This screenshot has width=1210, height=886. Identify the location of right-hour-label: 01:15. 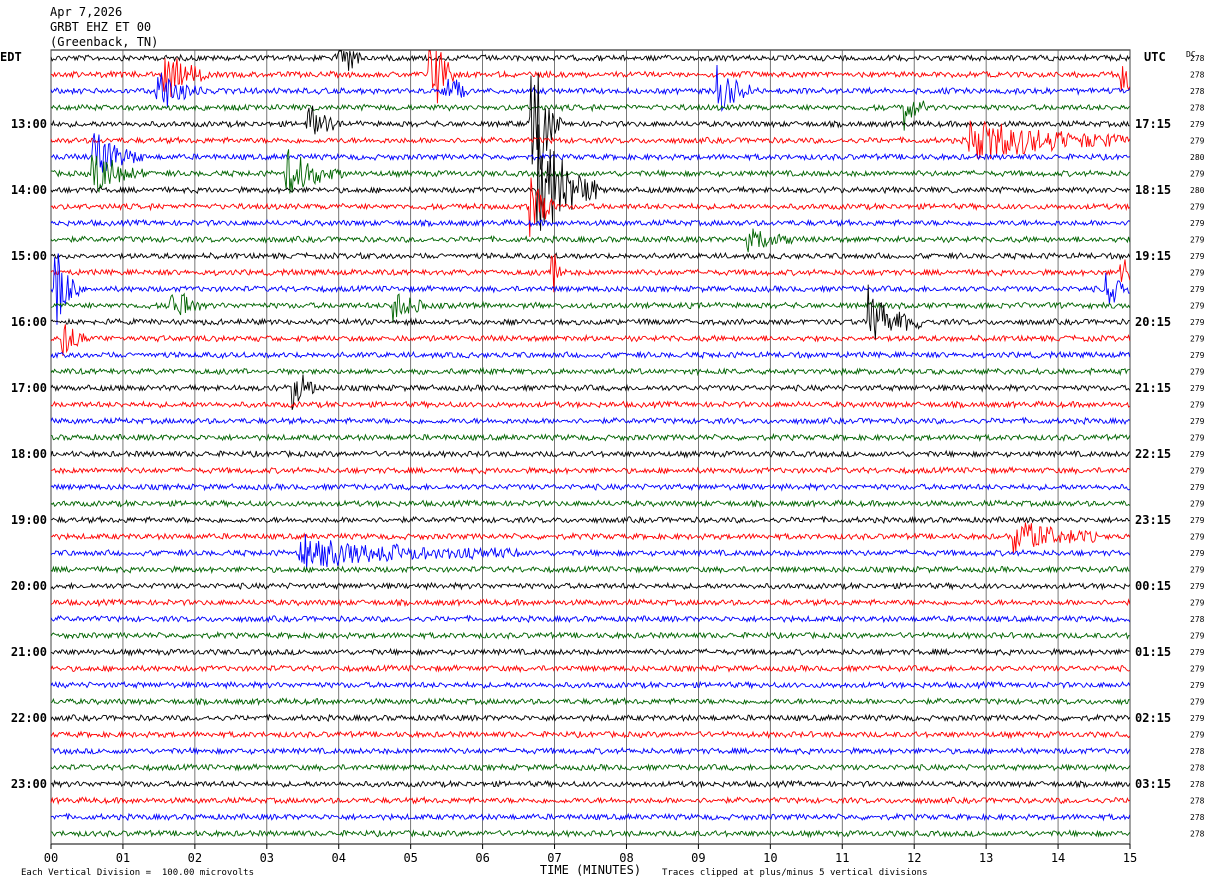
(1153, 652).